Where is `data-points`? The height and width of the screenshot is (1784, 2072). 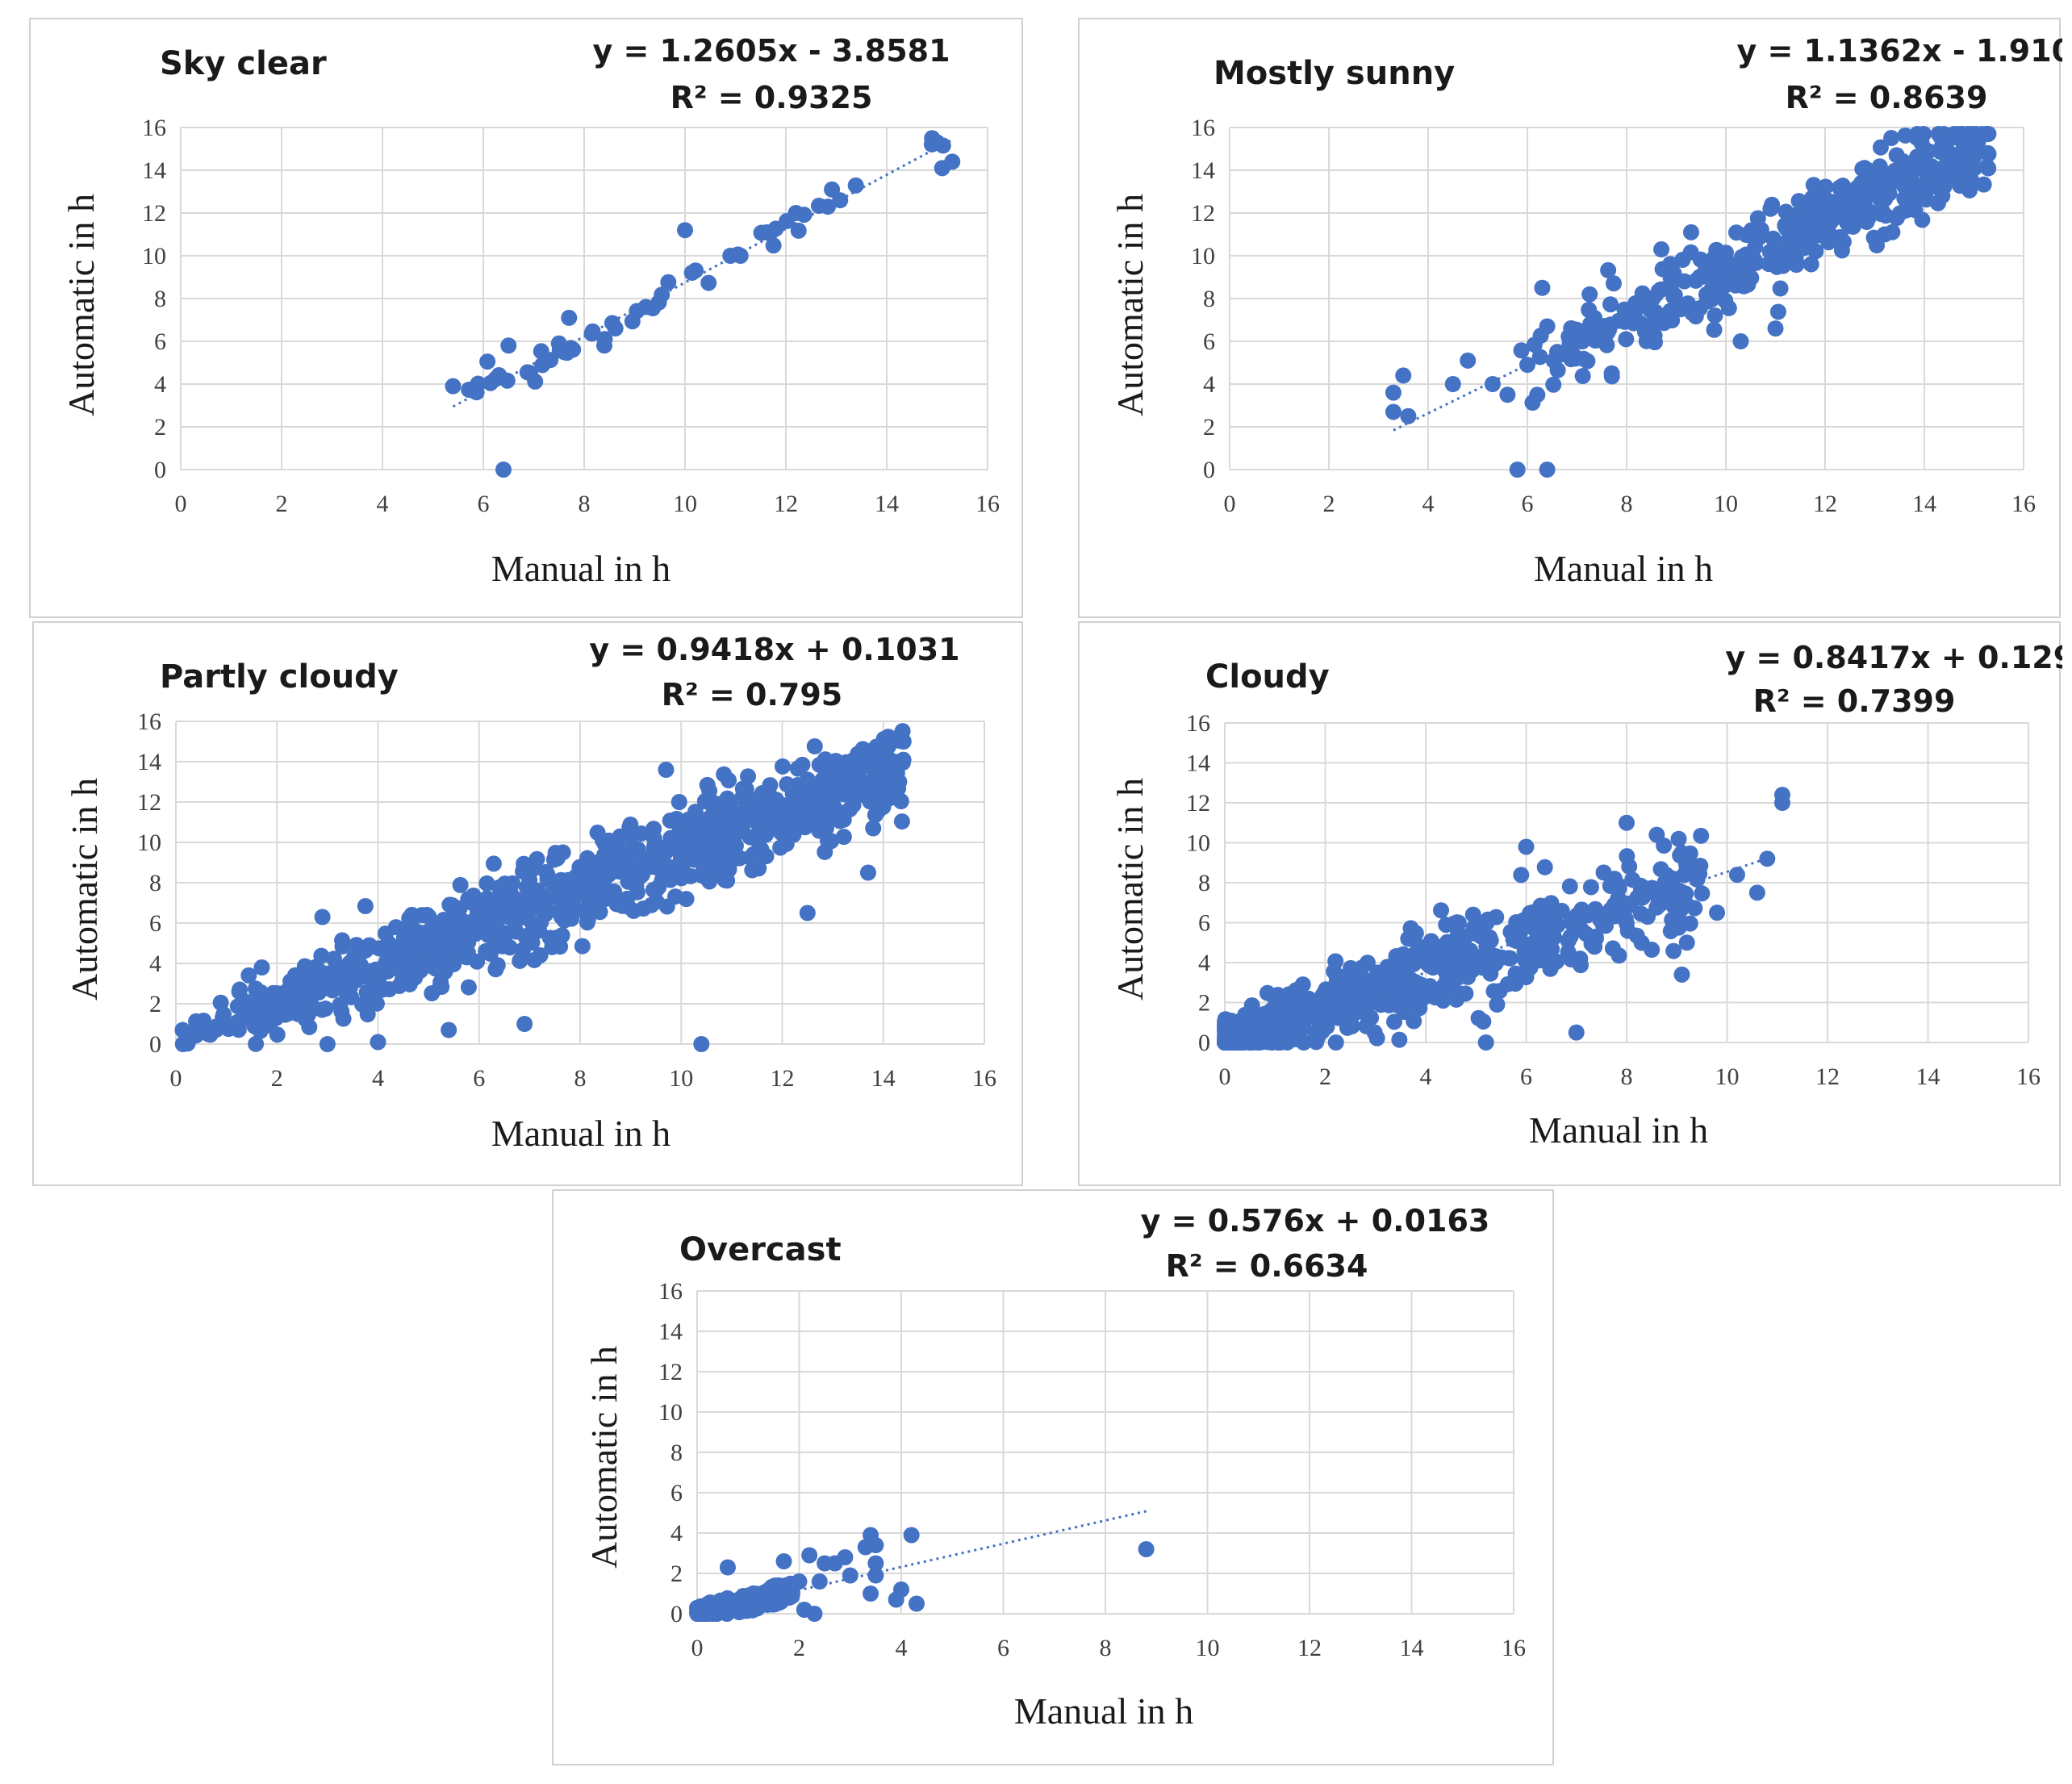 data-points is located at coordinates (922, 1574).